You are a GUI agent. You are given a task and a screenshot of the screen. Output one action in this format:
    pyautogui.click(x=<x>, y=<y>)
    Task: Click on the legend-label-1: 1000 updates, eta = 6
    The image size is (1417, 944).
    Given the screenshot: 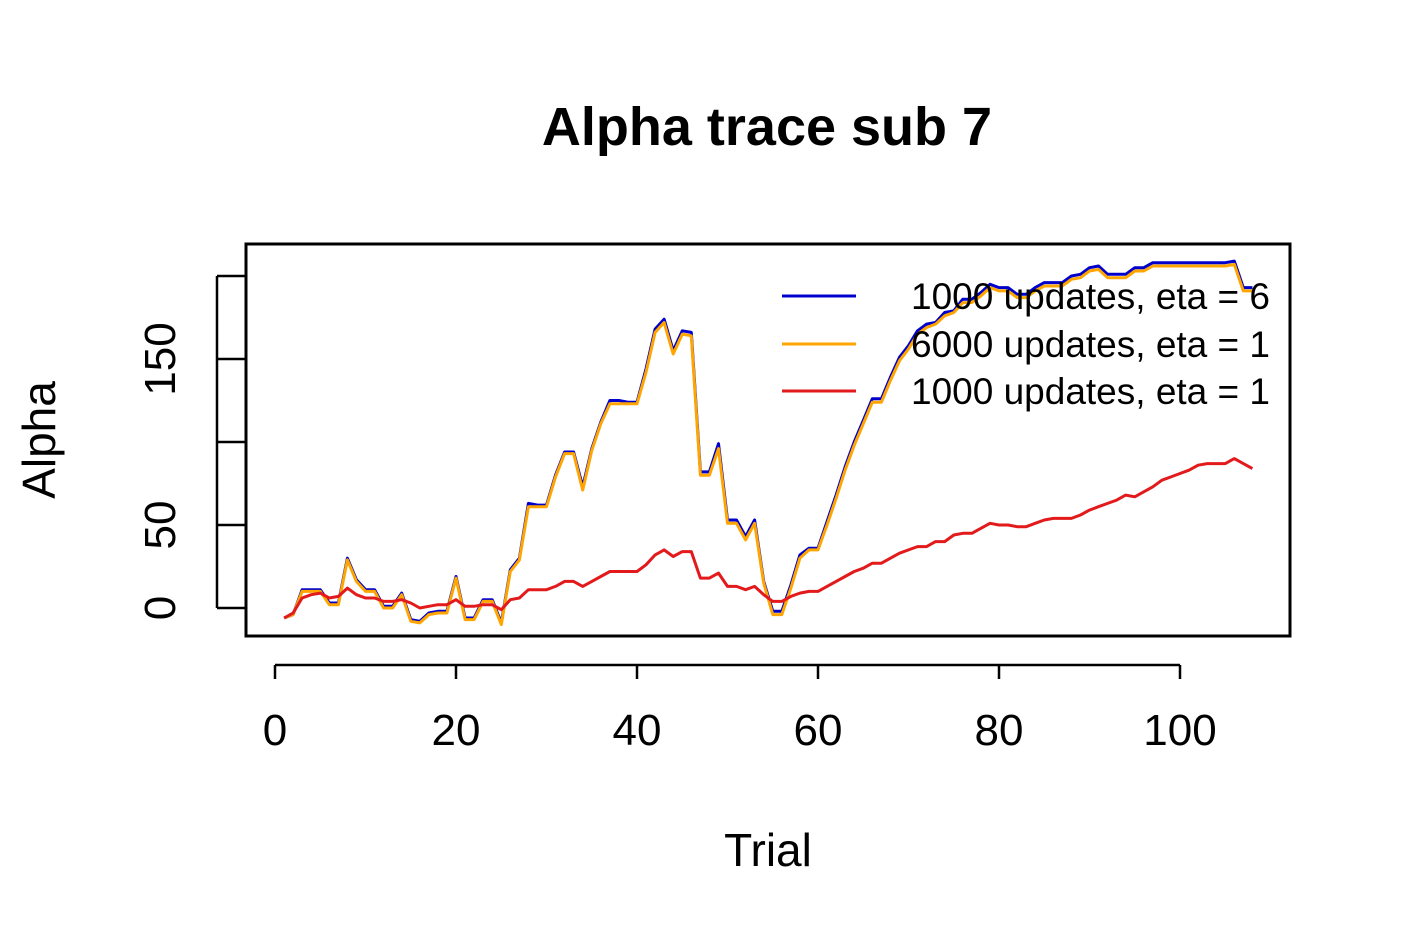 What is the action you would take?
    pyautogui.click(x=1090, y=296)
    